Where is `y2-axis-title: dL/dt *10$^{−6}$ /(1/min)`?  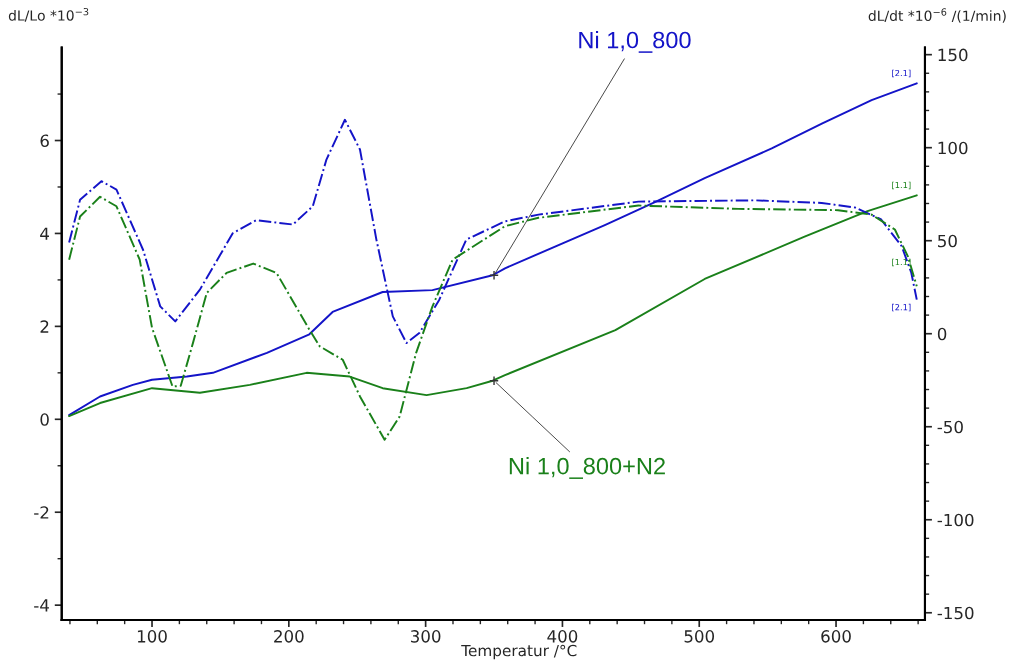
y2-axis-title: dL/dt *10$^{−6}$ /(1/min) is located at coordinates (937, 15).